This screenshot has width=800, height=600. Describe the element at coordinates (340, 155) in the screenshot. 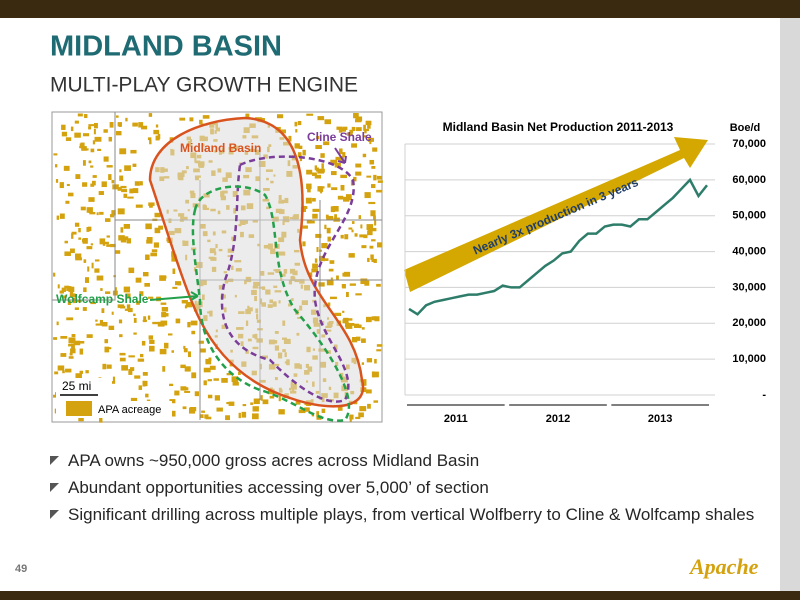

I see `cline-pointer` at that location.